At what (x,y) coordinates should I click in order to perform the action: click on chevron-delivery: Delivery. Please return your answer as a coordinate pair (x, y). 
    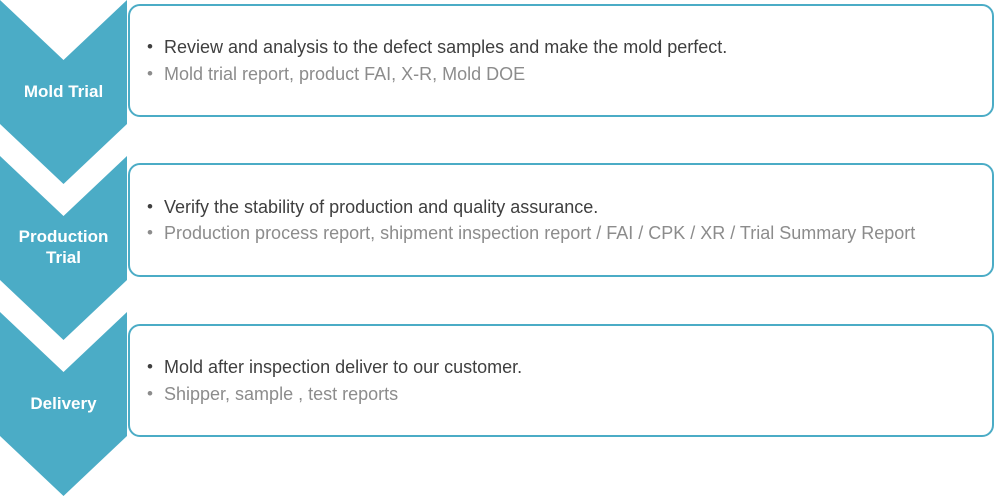
    Looking at the image, I should click on (63, 404).